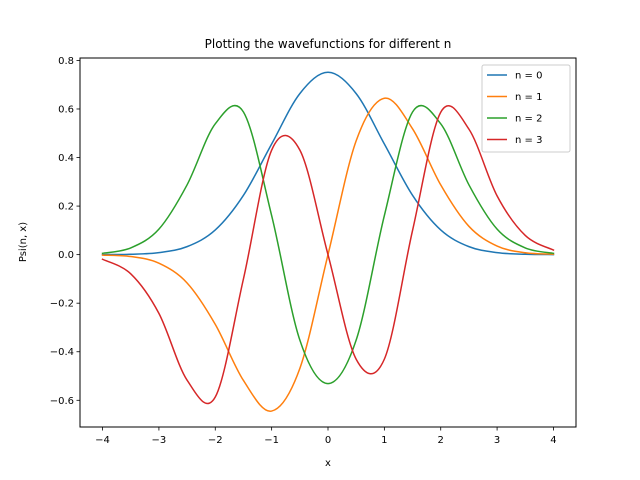  What do you see at coordinates (215, 440) in the screenshot?
I see `x-tick-label: −2` at bounding box center [215, 440].